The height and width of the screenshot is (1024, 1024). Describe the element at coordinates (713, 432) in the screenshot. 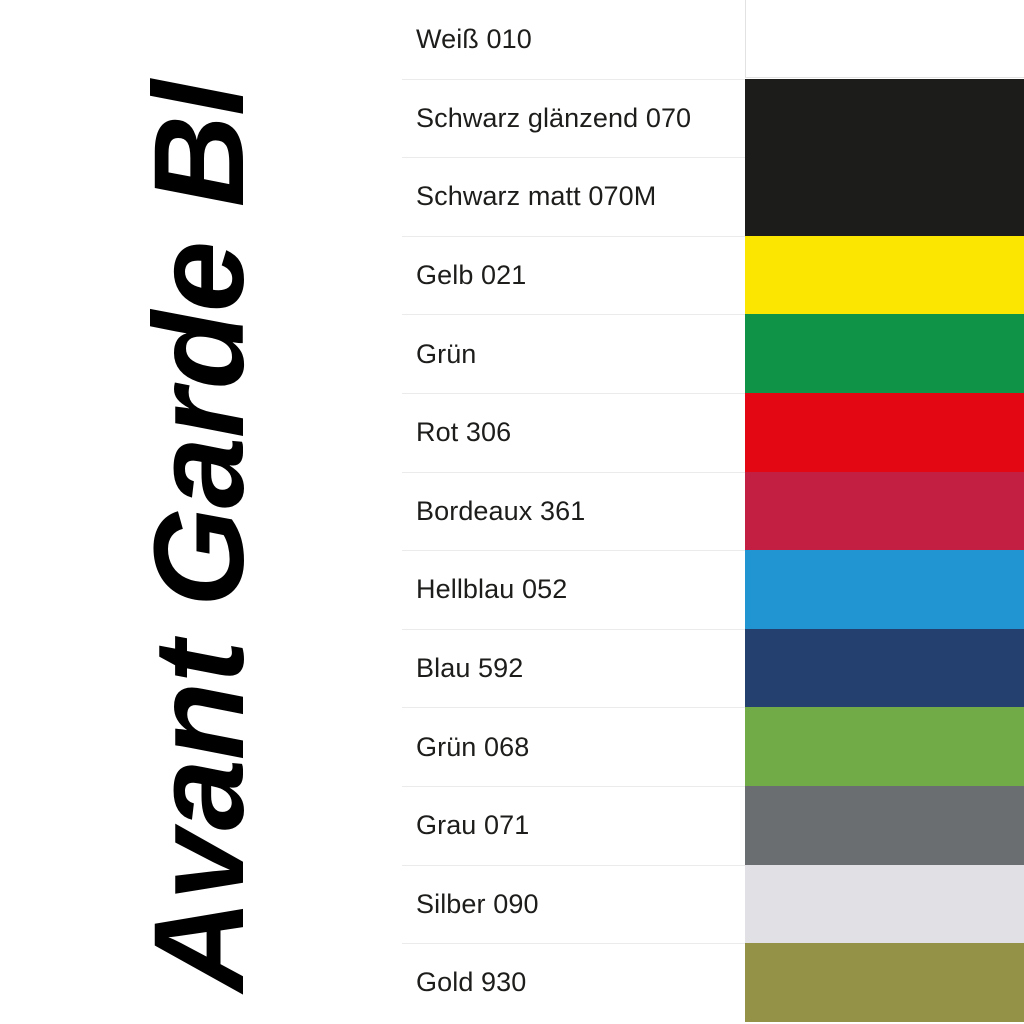

I see `color-row: Rot 306` at that location.